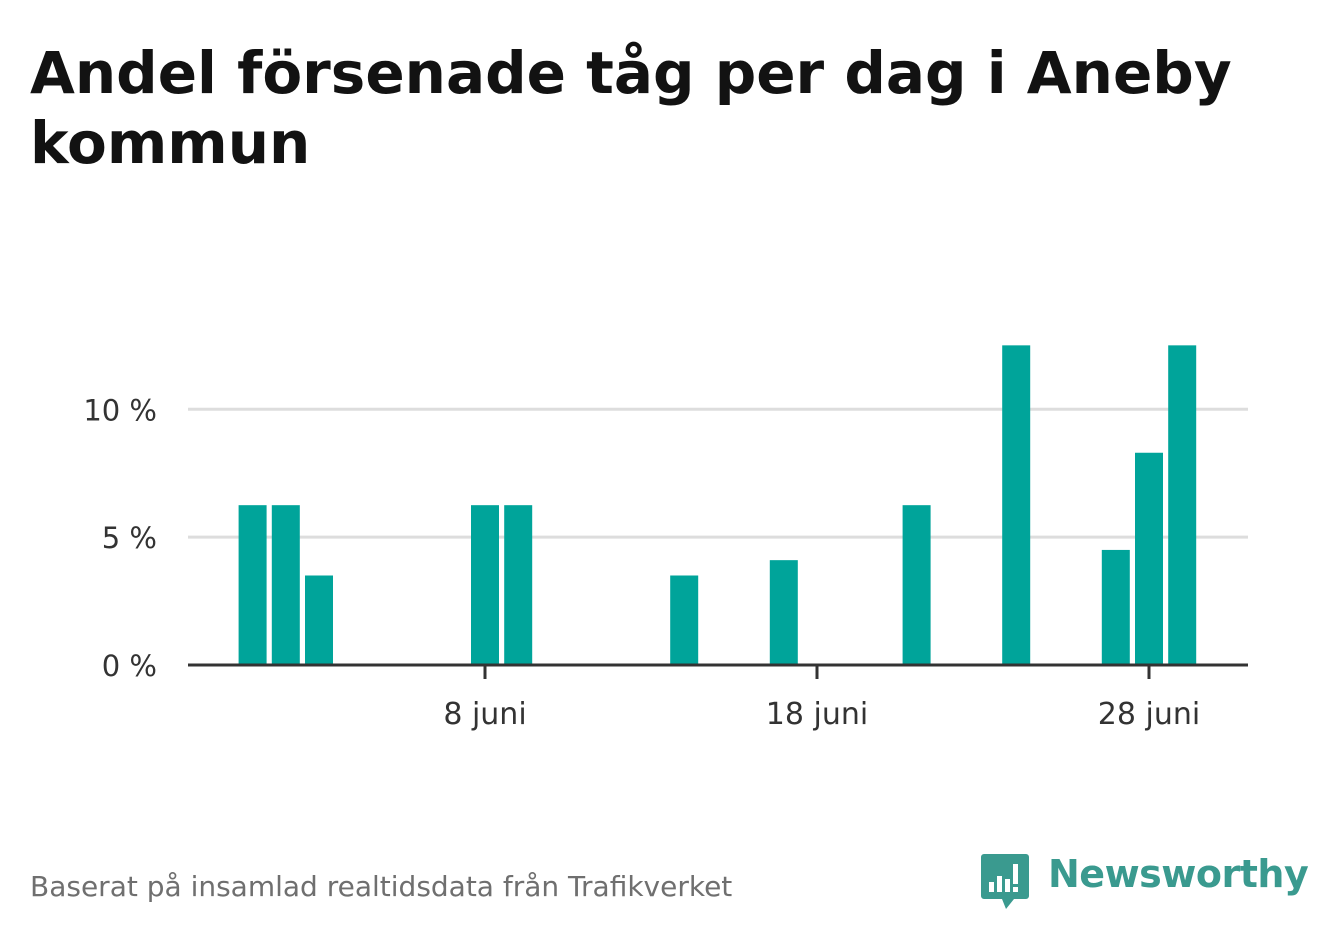 Image resolution: width=1322 pixels, height=939 pixels. Describe the element at coordinates (718, 473) in the screenshot. I see `gridlines` at that location.